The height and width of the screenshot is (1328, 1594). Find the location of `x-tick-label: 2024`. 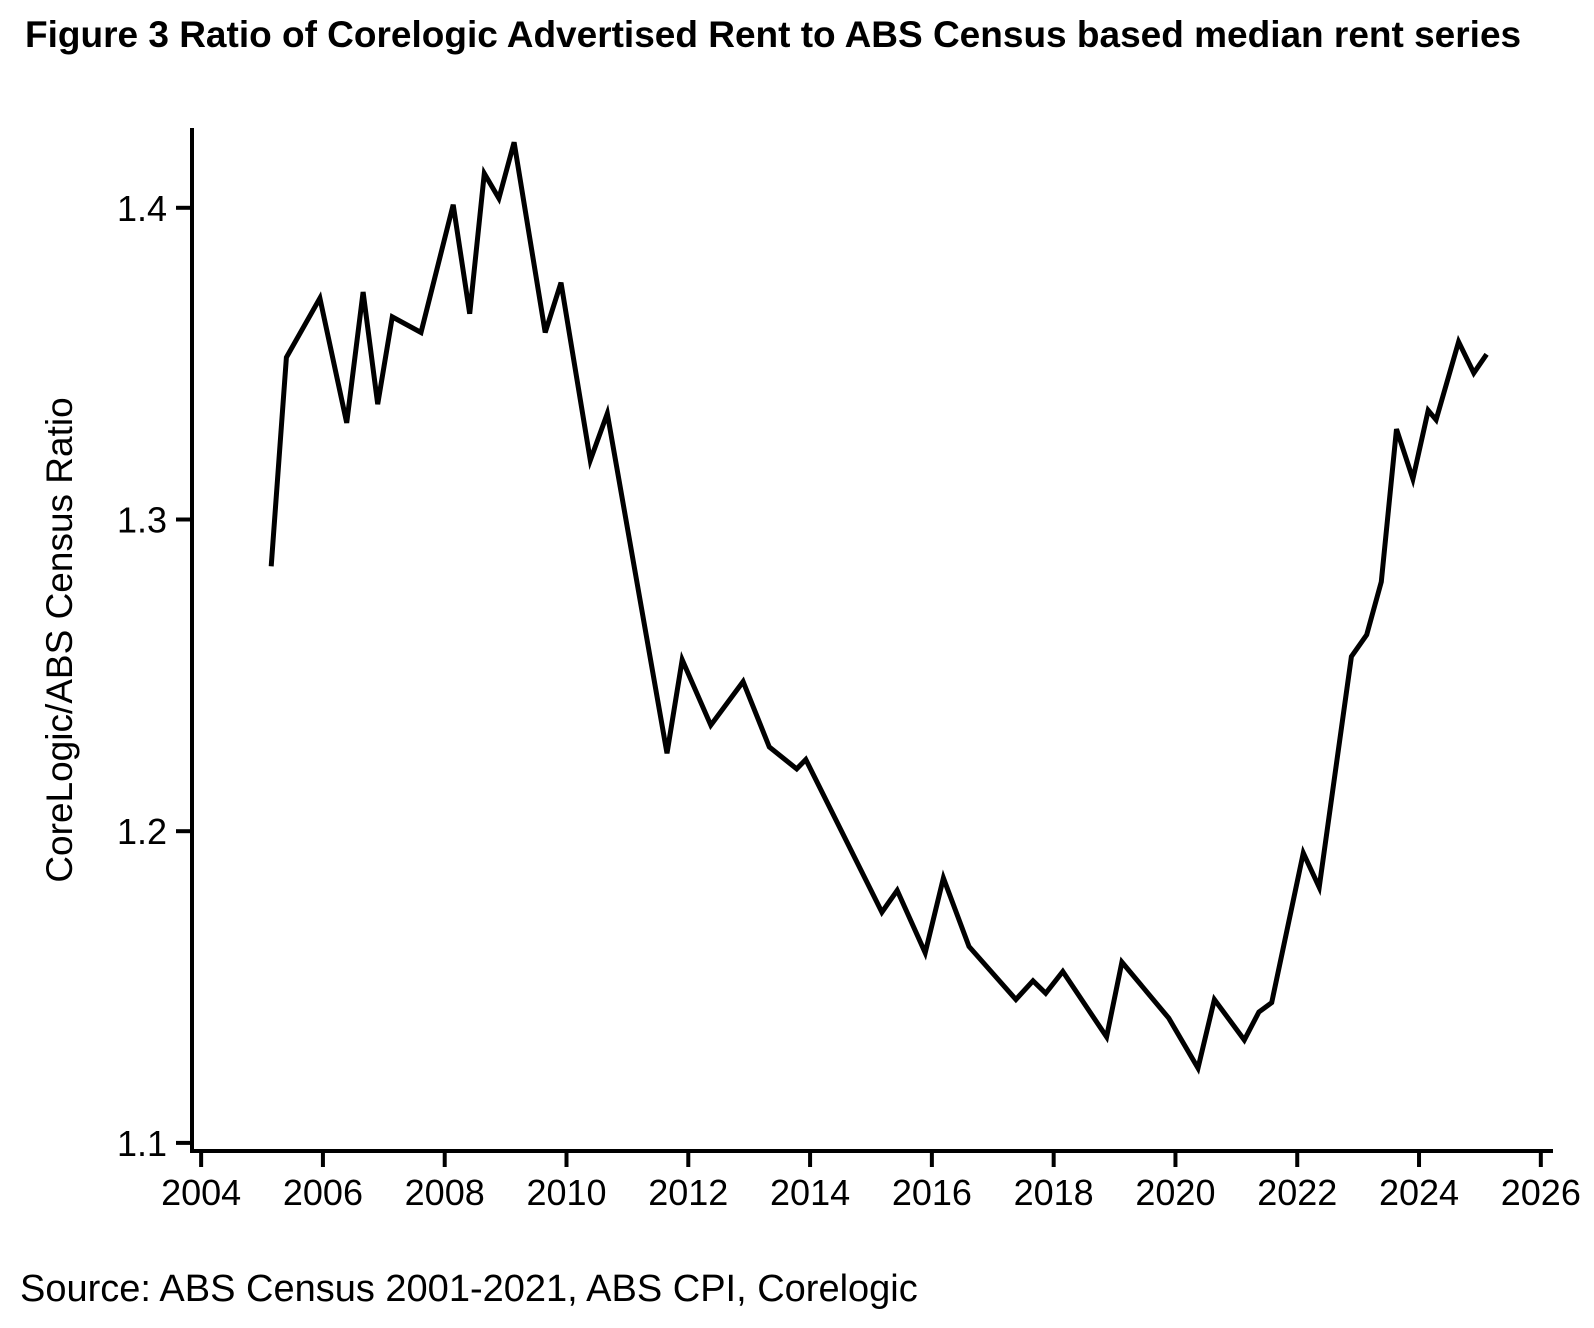

x-tick-label: 2024 is located at coordinates (1419, 1192).